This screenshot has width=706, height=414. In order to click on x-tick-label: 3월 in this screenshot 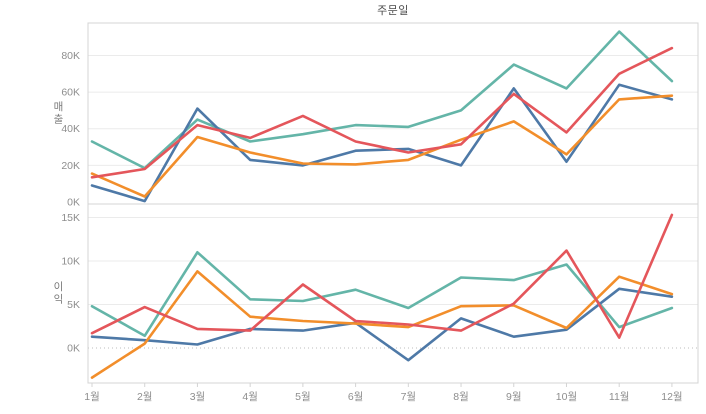, I will do `click(198, 397)`.